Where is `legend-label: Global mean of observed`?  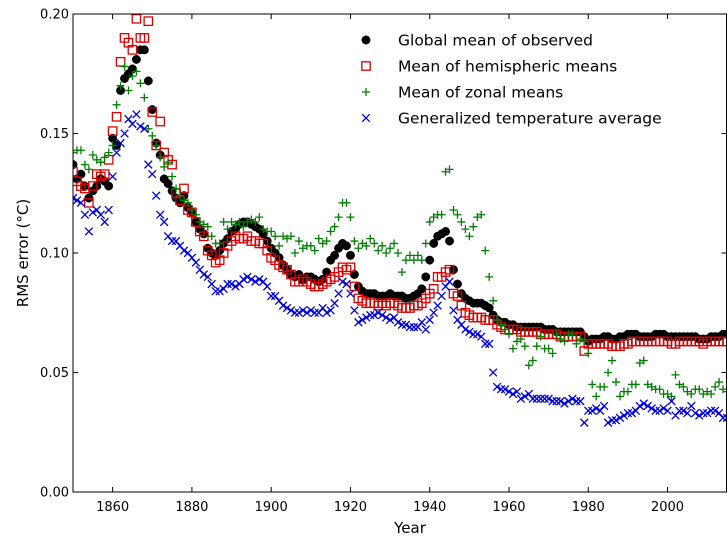 legend-label: Global mean of observed is located at coordinates (495, 41).